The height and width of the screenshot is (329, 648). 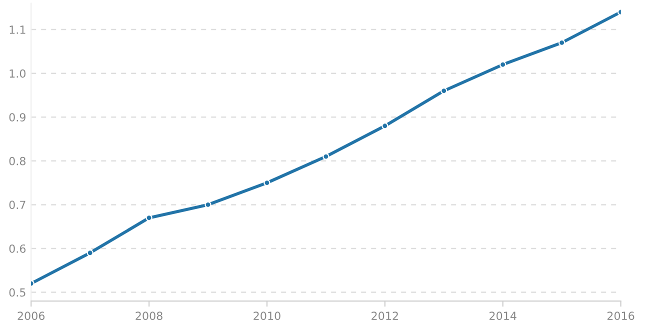 I want to click on x-tick-label: 2006, so click(x=31, y=316).